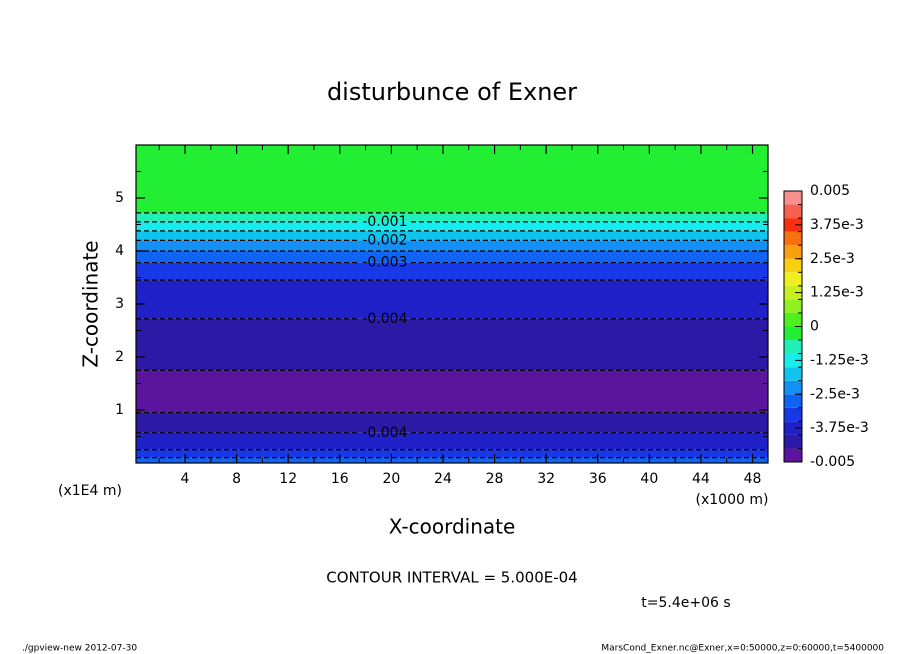 This screenshot has height=654, width=904. I want to click on x-axis-label: X-coordinate, so click(452, 527).